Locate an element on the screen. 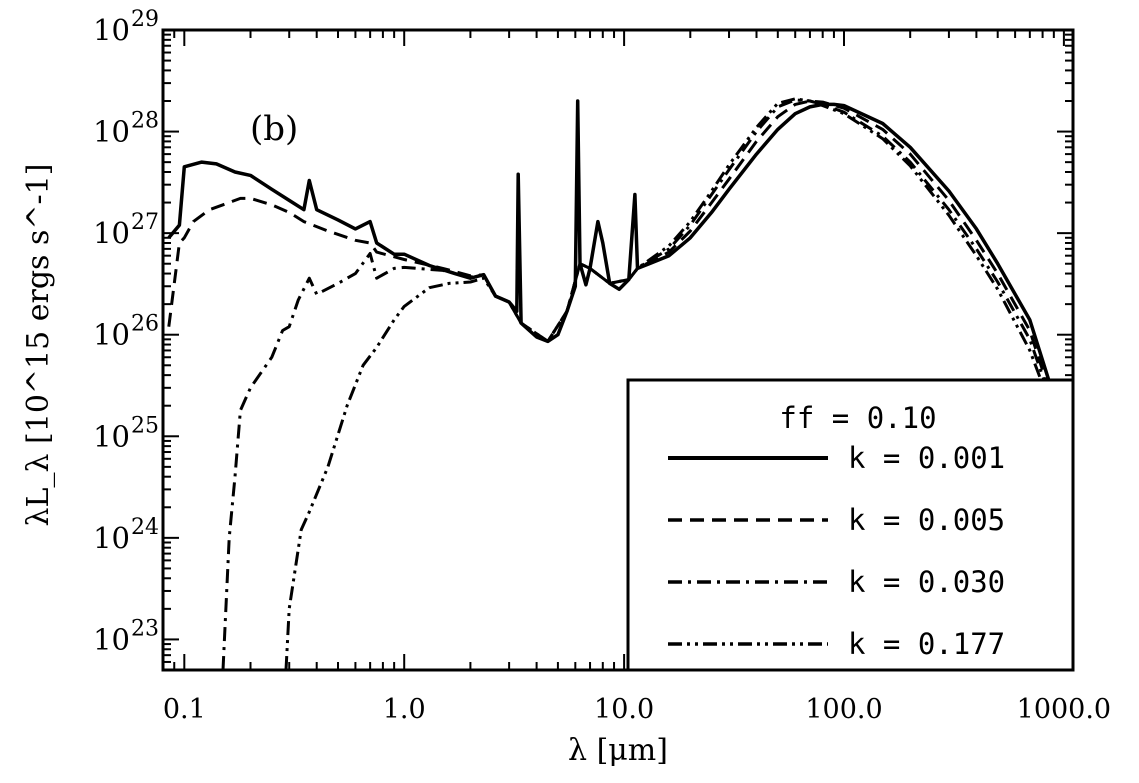 This screenshot has width=1139, height=783. legend-label-2: k = 0.005 is located at coordinates (926, 520).